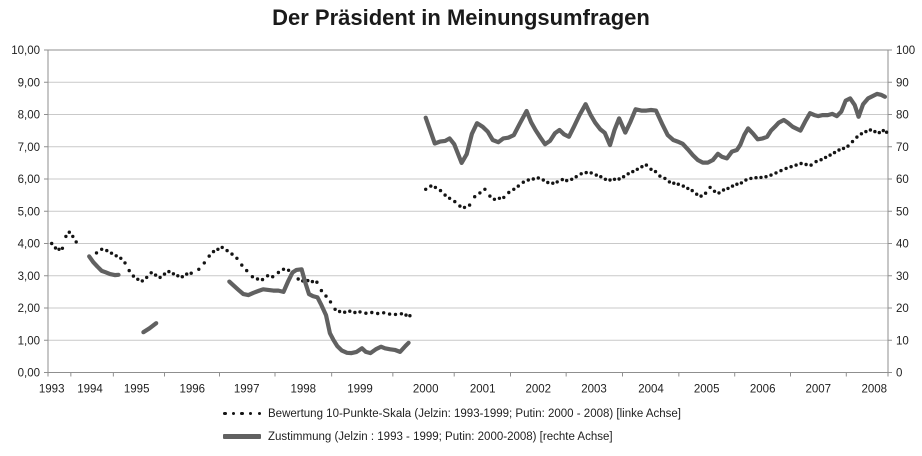 Image resolution: width=922 pixels, height=456 pixels. Describe the element at coordinates (902, 116) in the screenshot. I see `svg-text: 80` at that location.